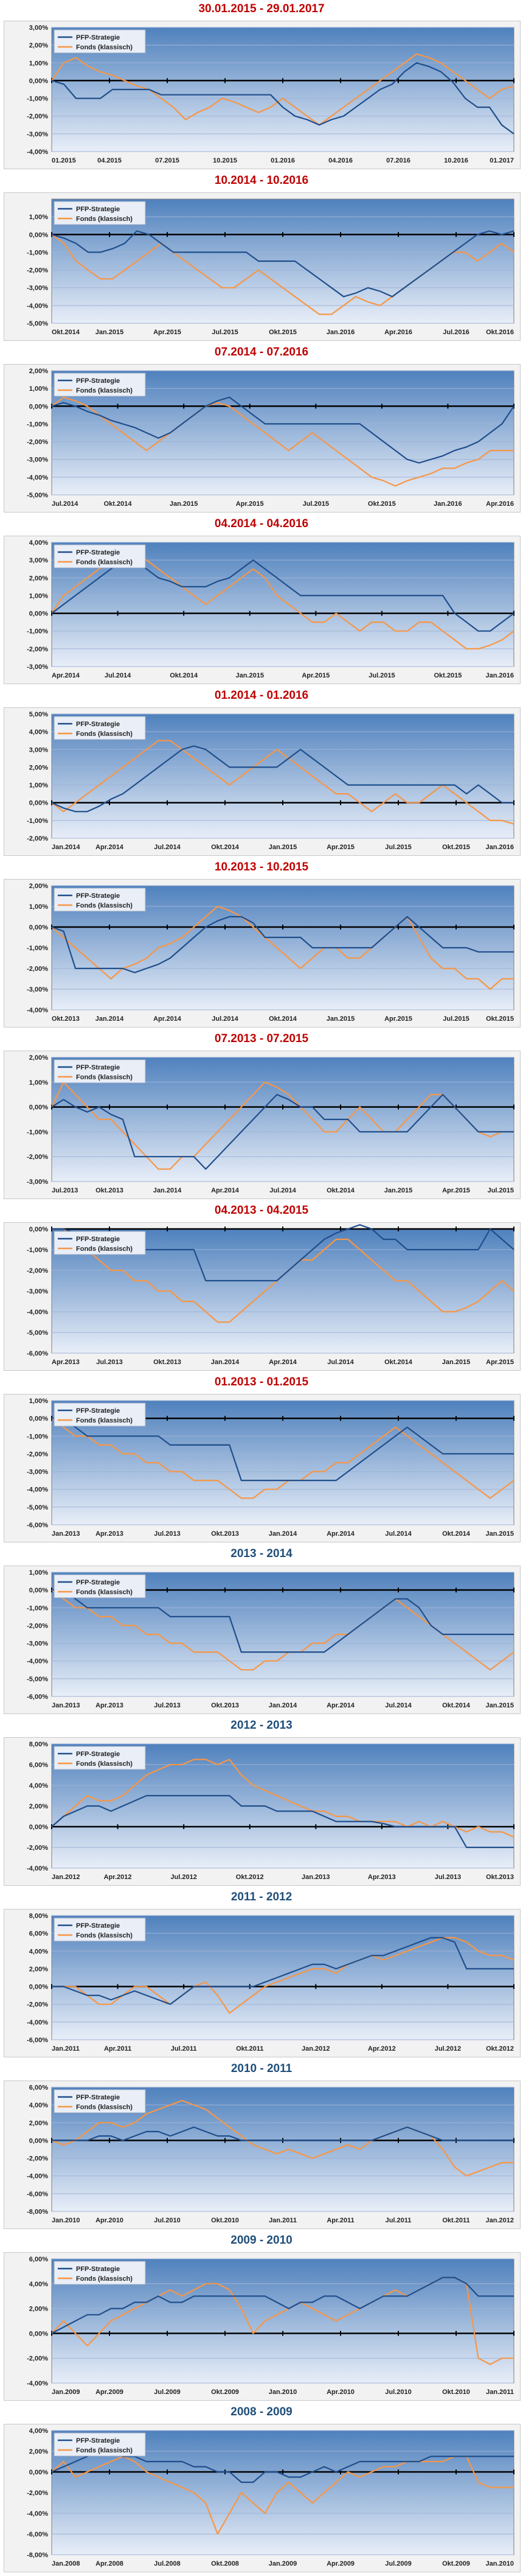 This screenshot has width=523, height=2576. I want to click on x-tick-label: Okt.2008, so click(225, 2563).